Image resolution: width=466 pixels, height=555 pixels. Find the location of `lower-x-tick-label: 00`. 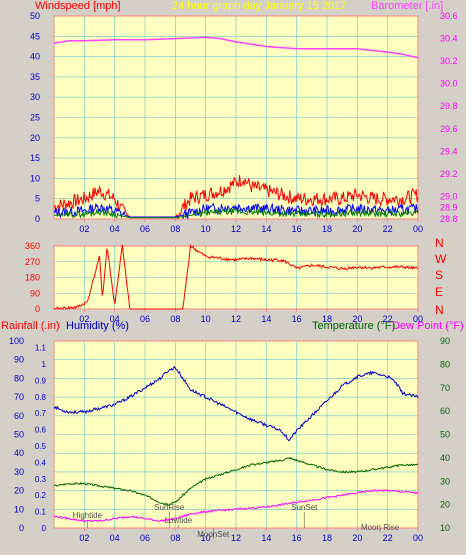

lower-x-tick-label: 00 is located at coordinates (418, 538).